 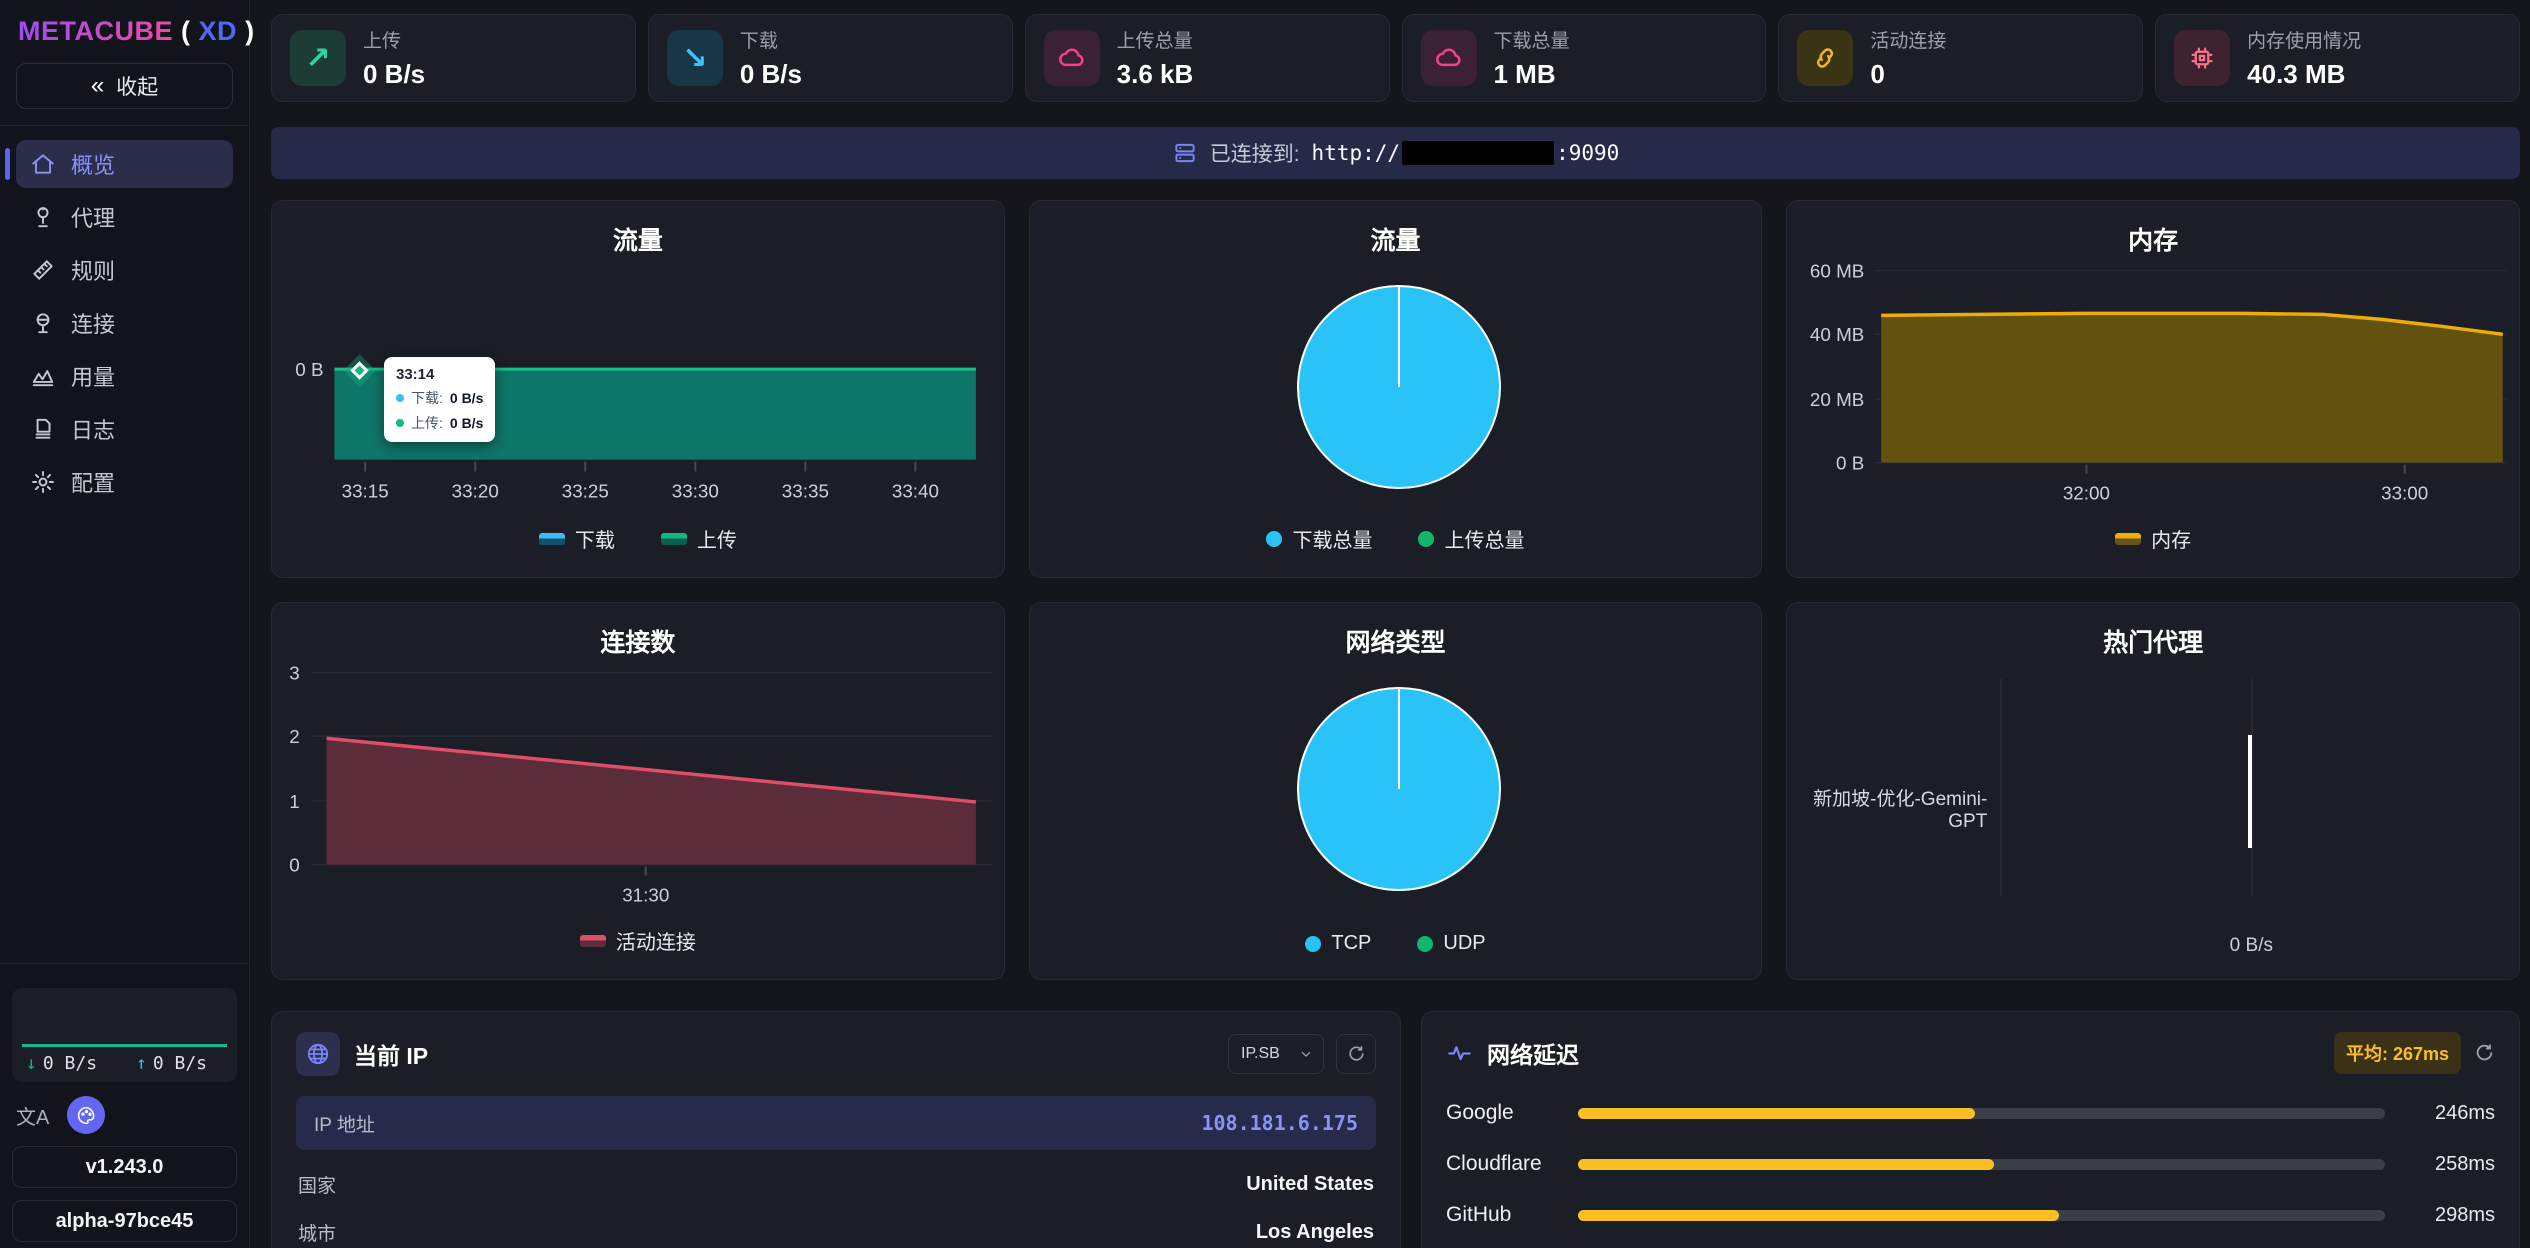 What do you see at coordinates (124, 1045) in the screenshot?
I see `sparkline-traffic-line` at bounding box center [124, 1045].